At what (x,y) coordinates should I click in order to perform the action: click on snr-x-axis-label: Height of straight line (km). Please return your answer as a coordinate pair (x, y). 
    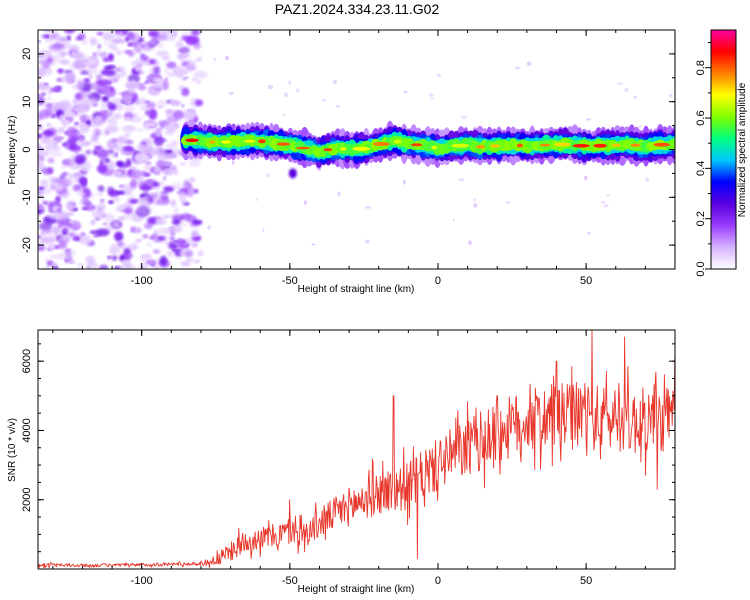
    Looking at the image, I should click on (356, 589).